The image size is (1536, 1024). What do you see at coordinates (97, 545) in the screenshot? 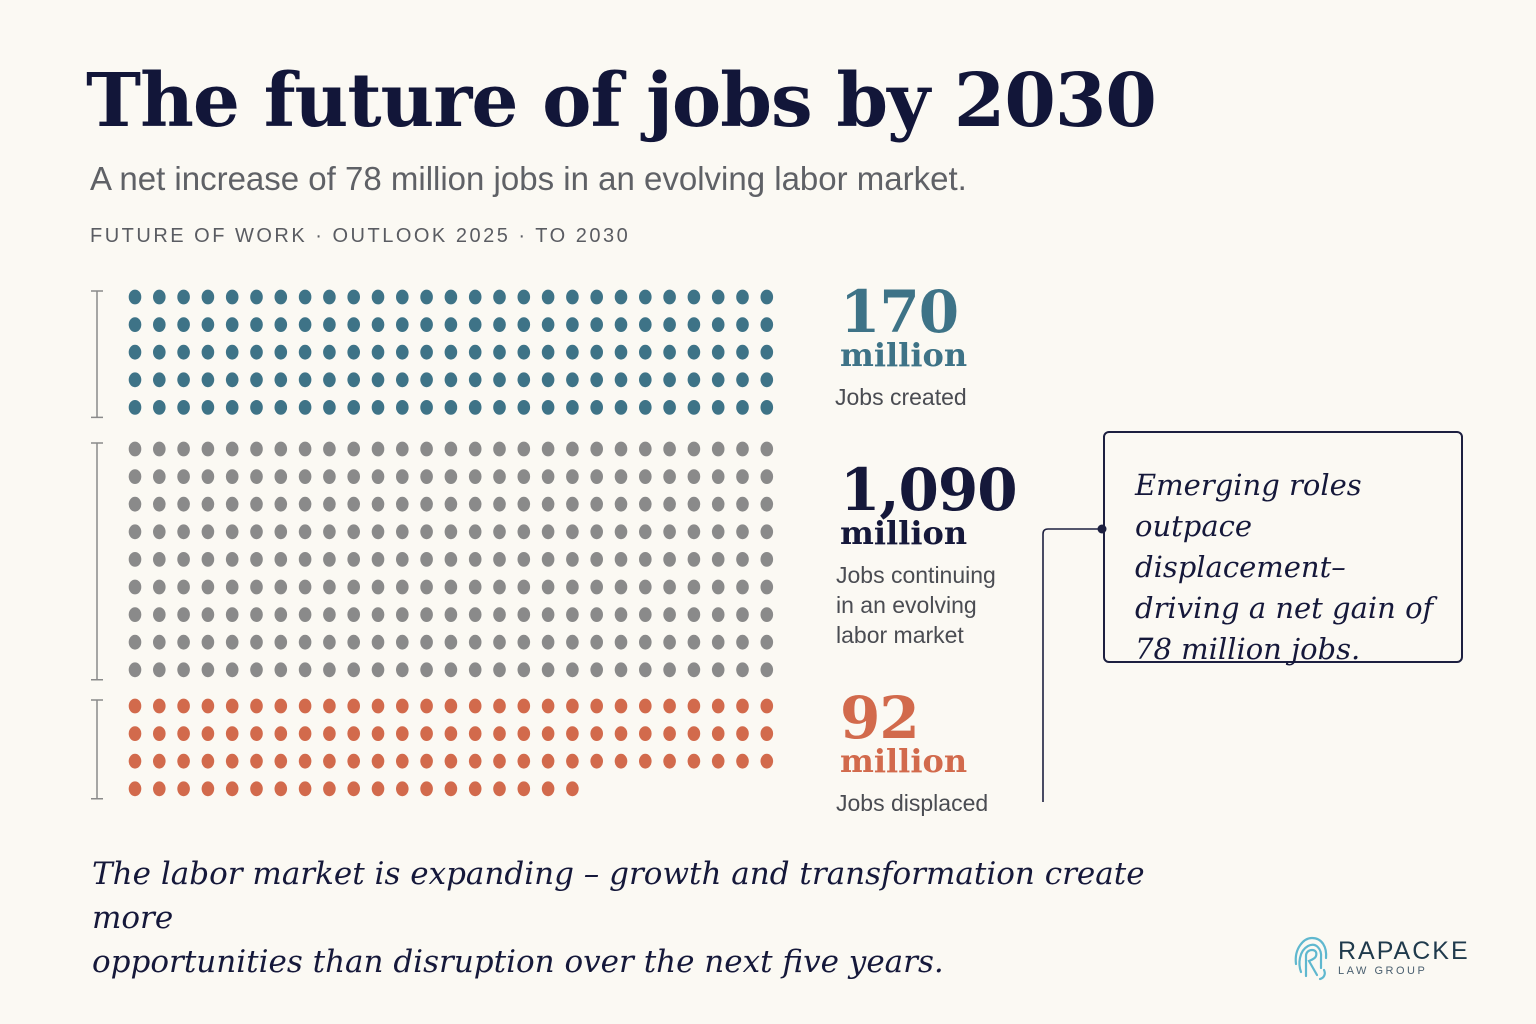
I see `group-brackets` at bounding box center [97, 545].